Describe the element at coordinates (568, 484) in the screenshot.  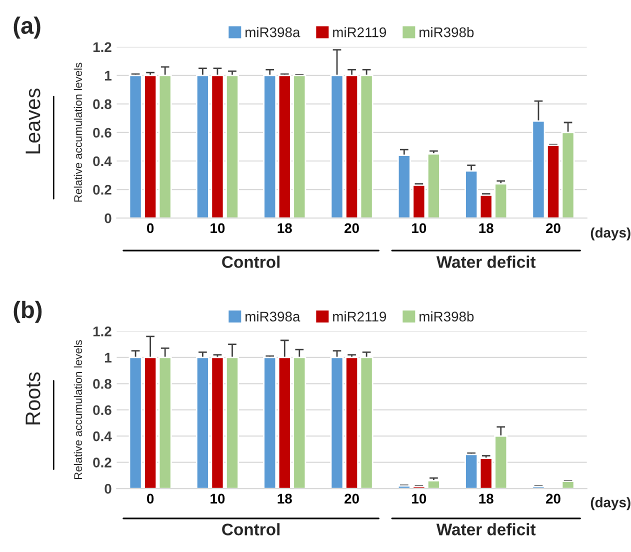
I see `bar` at that location.